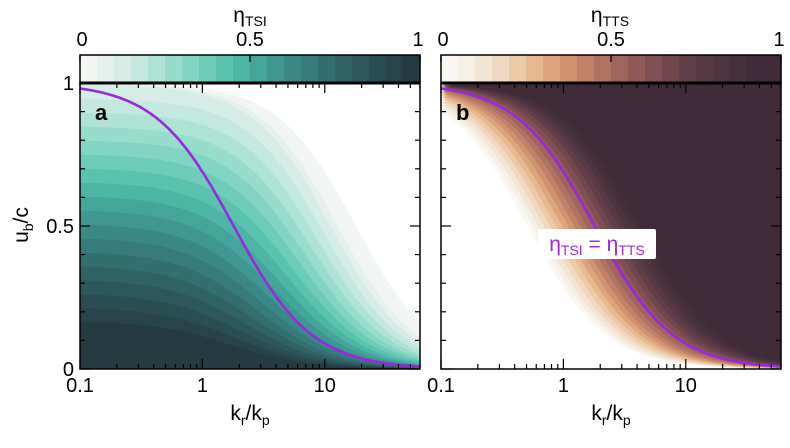 This screenshot has width=790, height=448. Describe the element at coordinates (23, 225) in the screenshot. I see `y-axis-label: ub/c` at that location.